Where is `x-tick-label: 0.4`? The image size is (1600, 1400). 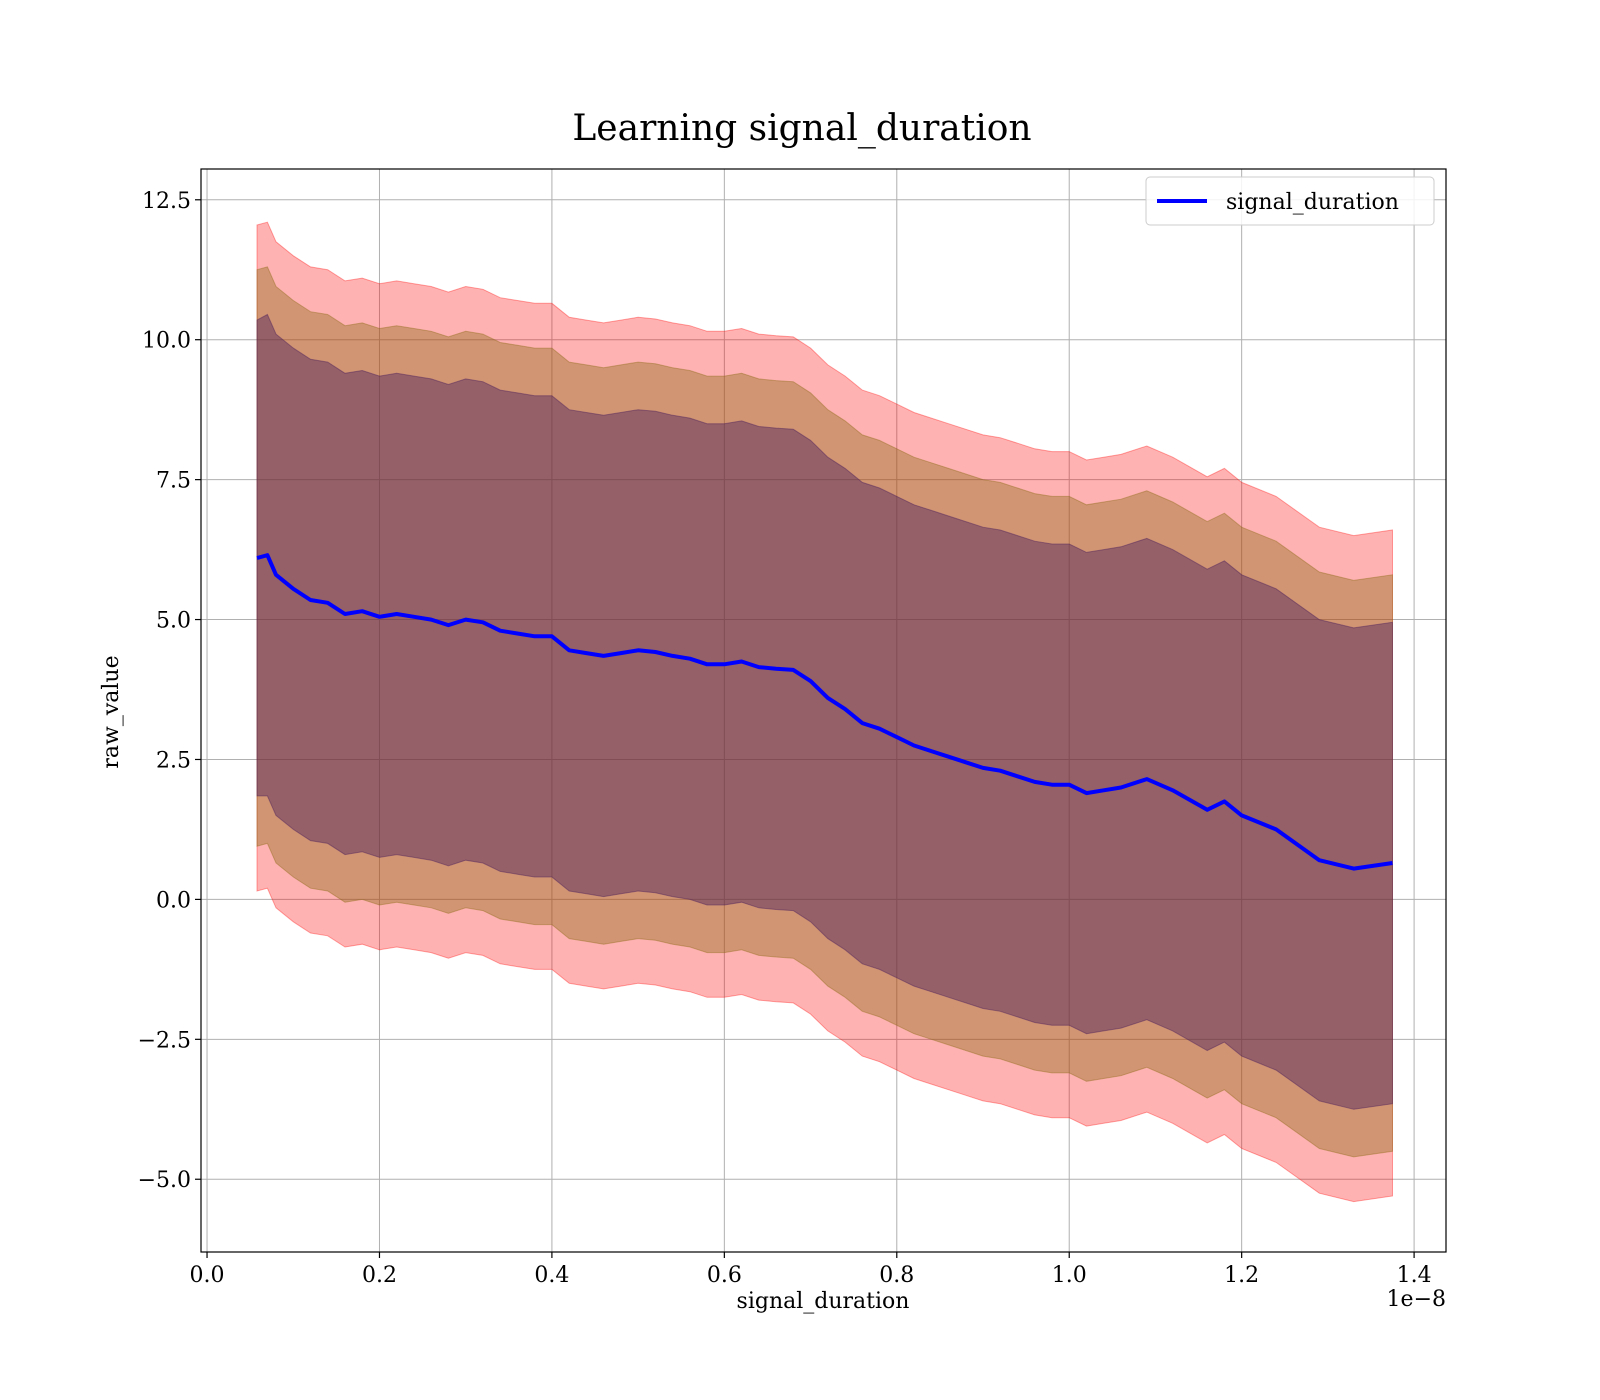
x-tick-label: 0.4 is located at coordinates (551, 1275).